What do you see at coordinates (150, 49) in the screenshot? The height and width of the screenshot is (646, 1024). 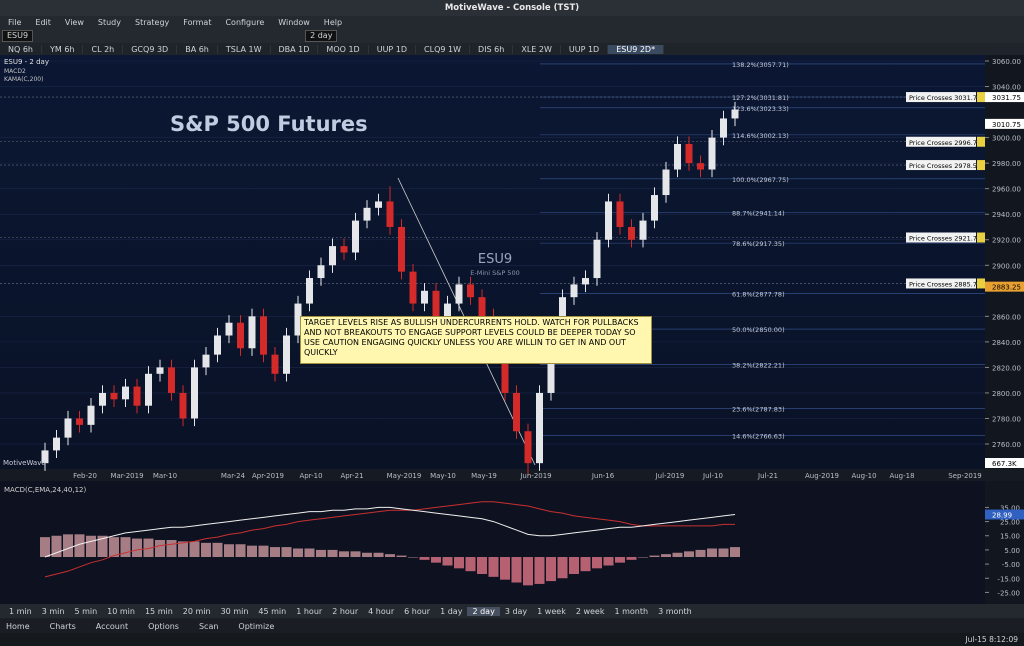 I see `chart-tab: GCQ9 3D` at bounding box center [150, 49].